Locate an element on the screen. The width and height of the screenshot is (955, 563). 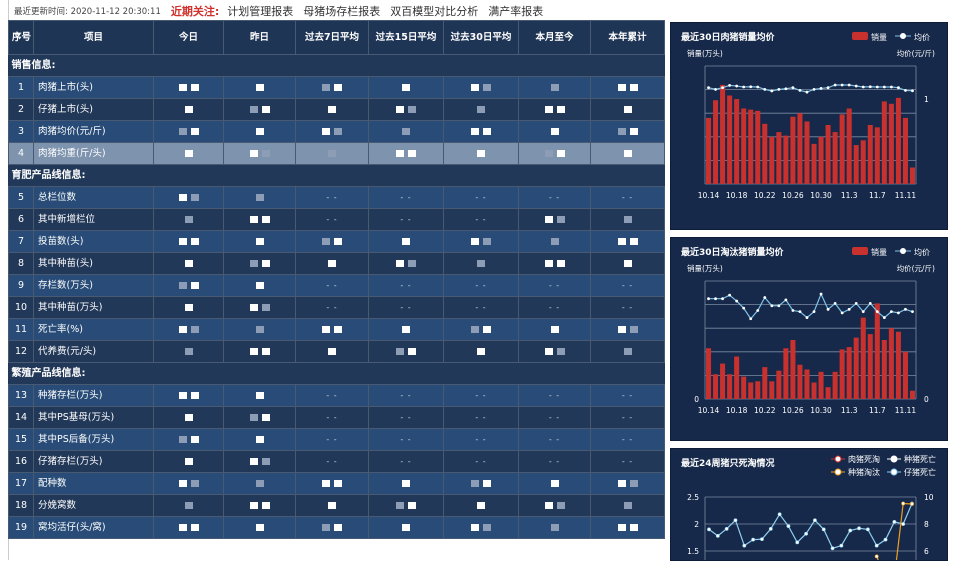
table-row: 14 其中PS基母(万头) - - - - - - - - - - is located at coordinates (336, 417).